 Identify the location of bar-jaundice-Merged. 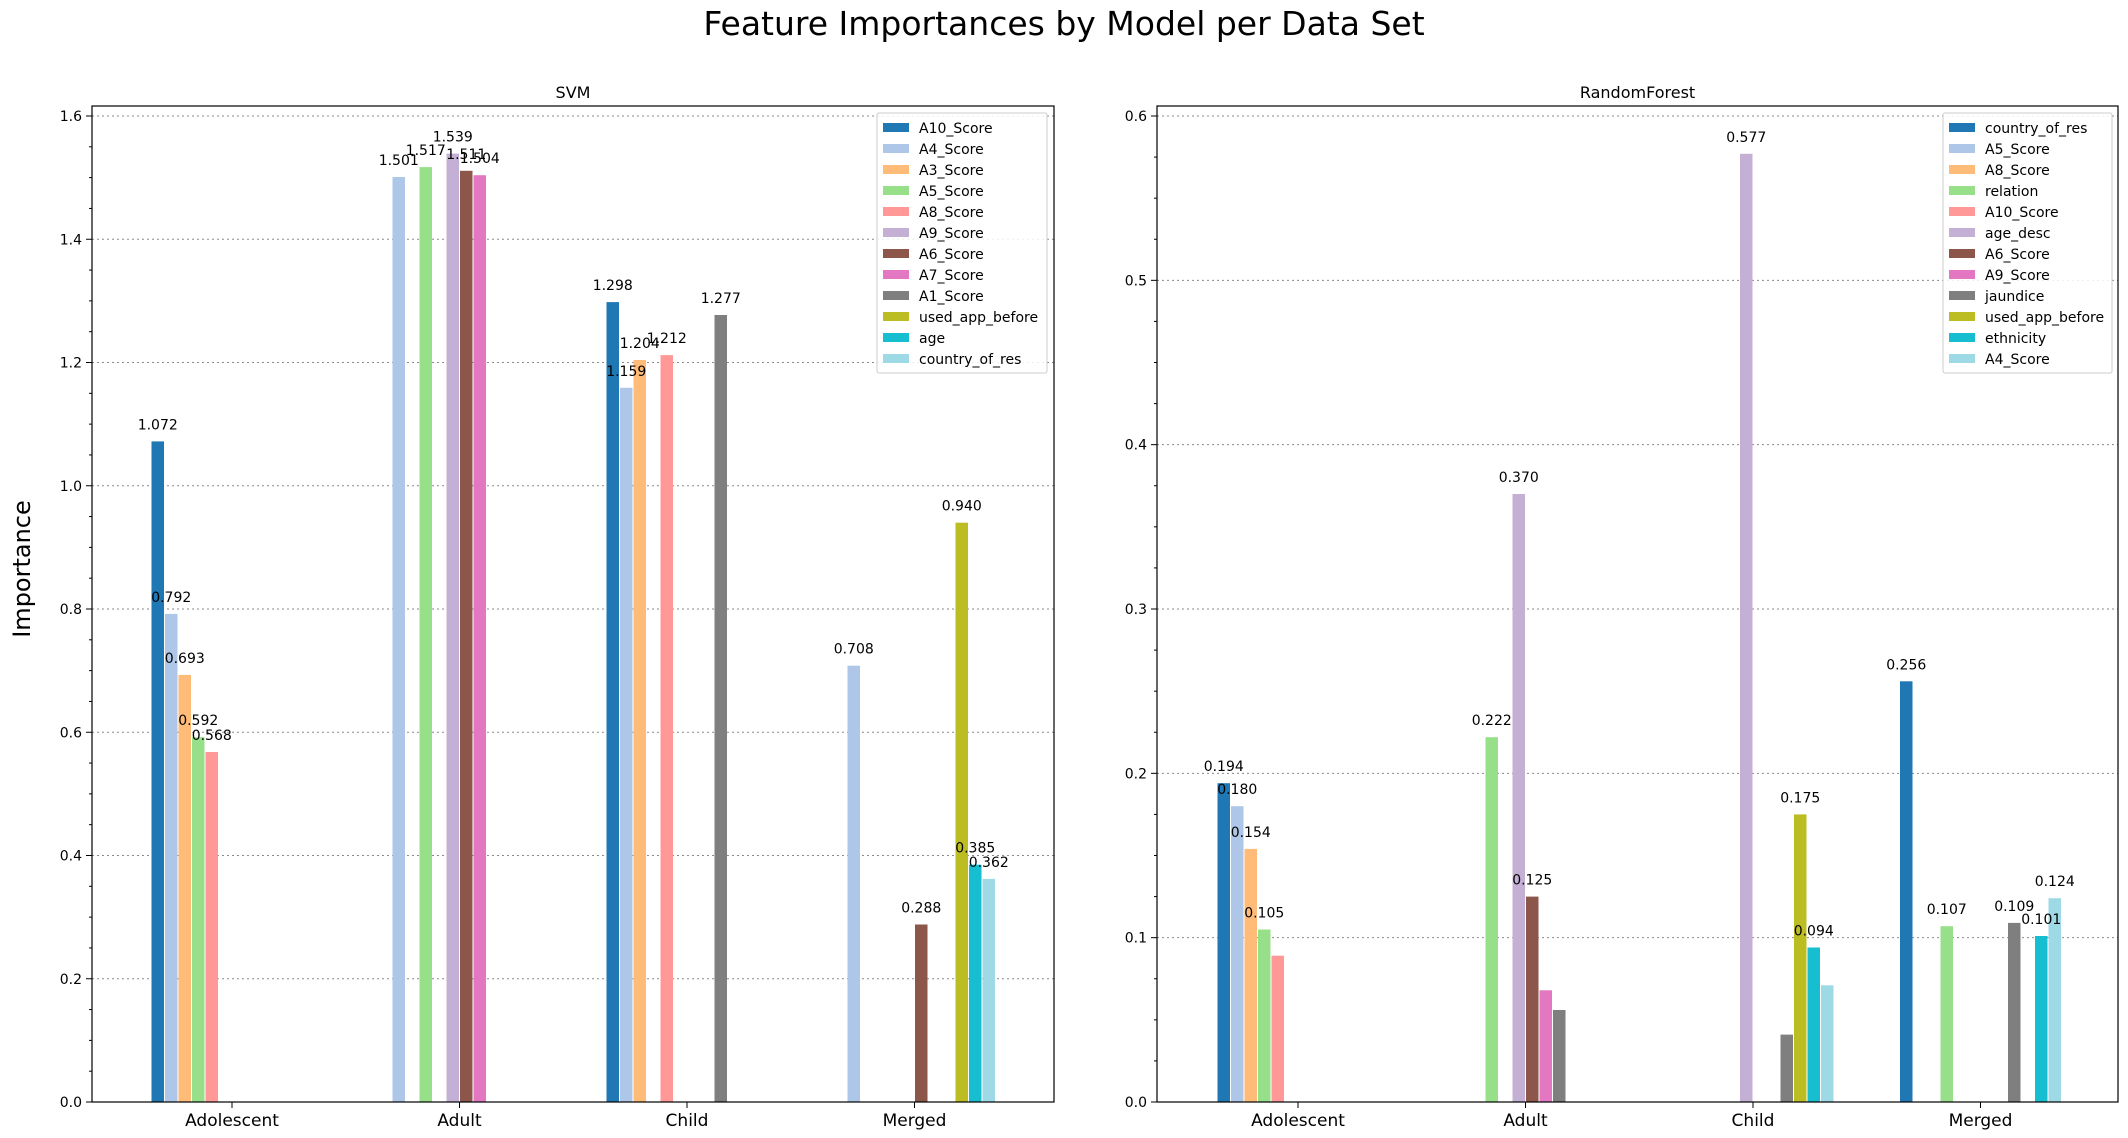
(2014, 1012).